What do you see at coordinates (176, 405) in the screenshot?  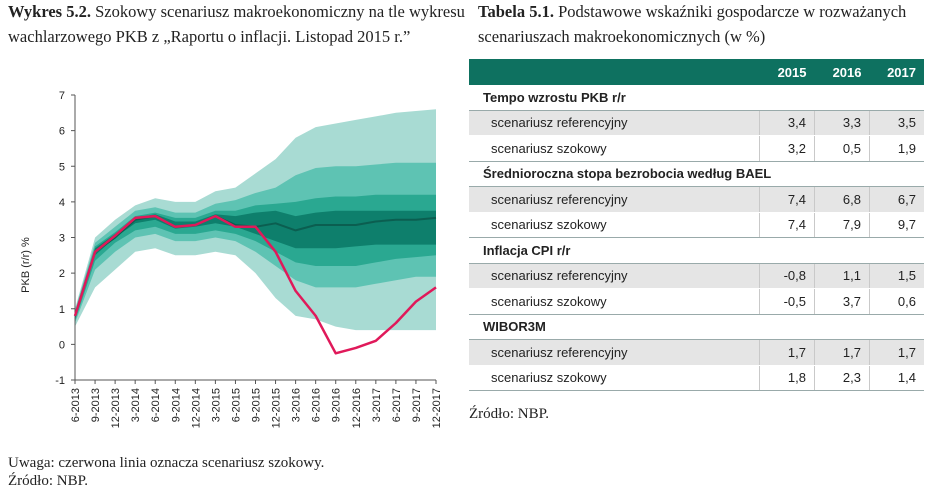 I see `x-tick-label: 9-2014` at bounding box center [176, 405].